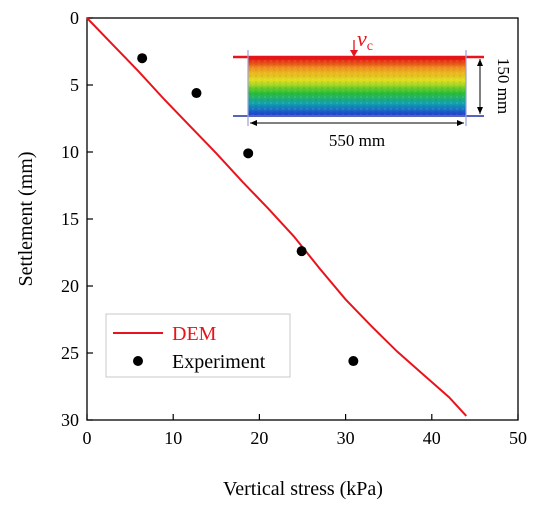  Describe the element at coordinates (70, 152) in the screenshot. I see `y-tick-label: 10` at that location.